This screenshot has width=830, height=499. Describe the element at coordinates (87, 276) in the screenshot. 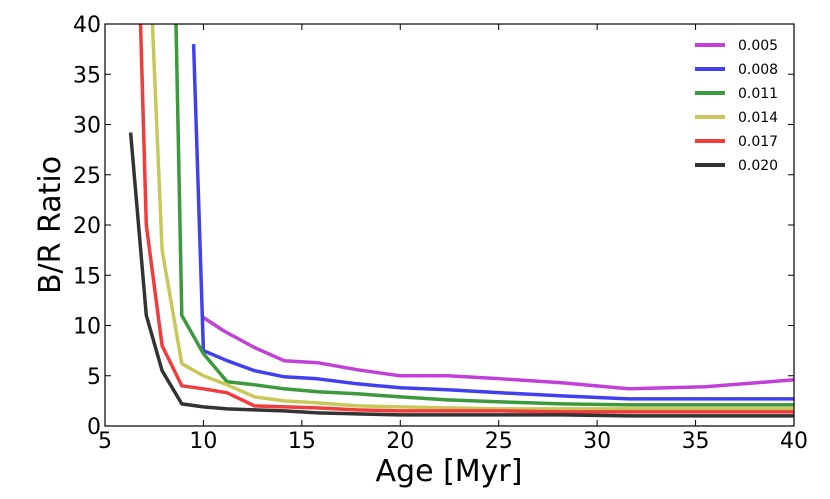

I see `y-tick-label: 15` at that location.